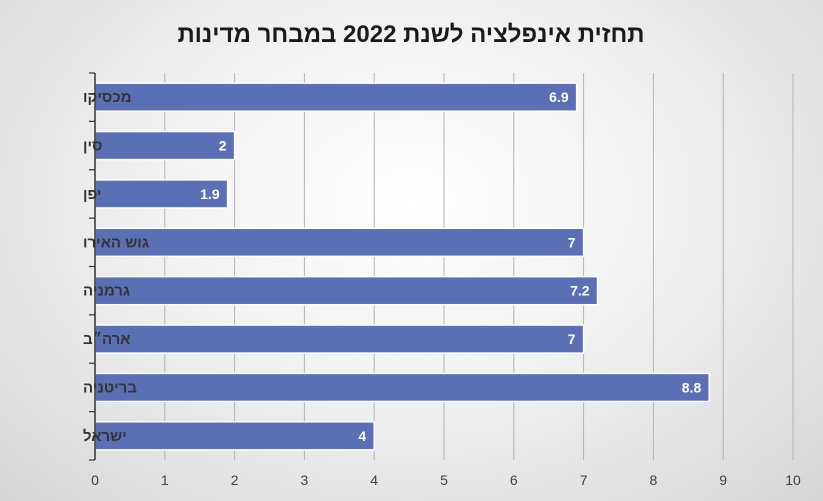 This screenshot has width=823, height=501. I want to click on data-label-3: 7, so click(572, 242).